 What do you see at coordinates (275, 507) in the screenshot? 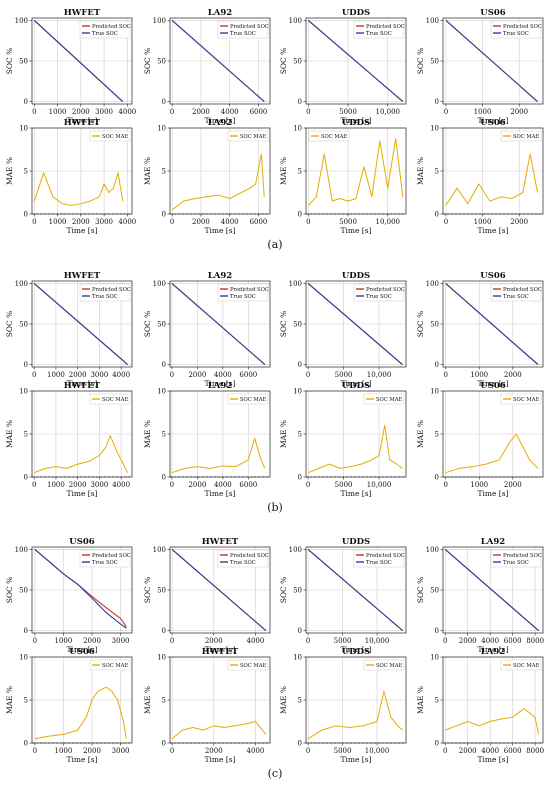
I see `panel-label-b: (b)` at bounding box center [275, 507].